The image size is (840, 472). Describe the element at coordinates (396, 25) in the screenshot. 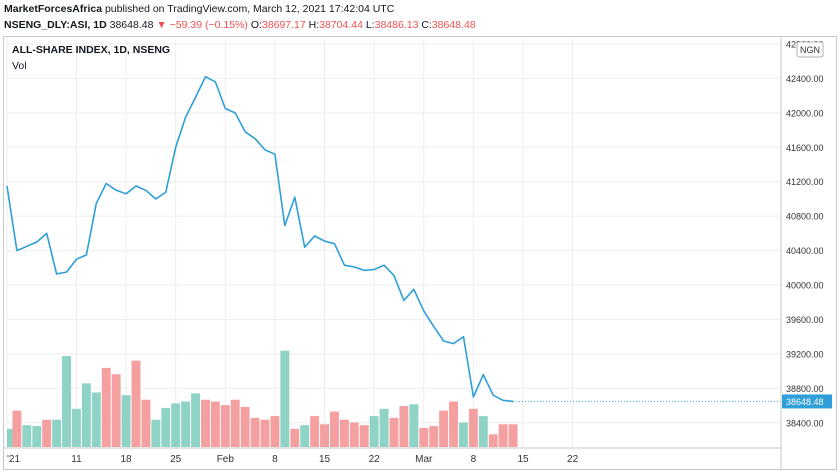

I see `low-value: 38486.13` at that location.